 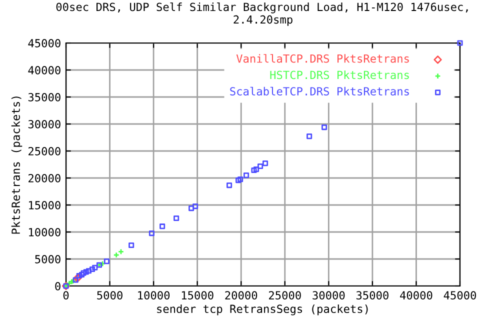 What do you see at coordinates (322, 58) in the screenshot?
I see `legend-label: VanillaTCP.DRS PktsRetrans` at bounding box center [322, 58].